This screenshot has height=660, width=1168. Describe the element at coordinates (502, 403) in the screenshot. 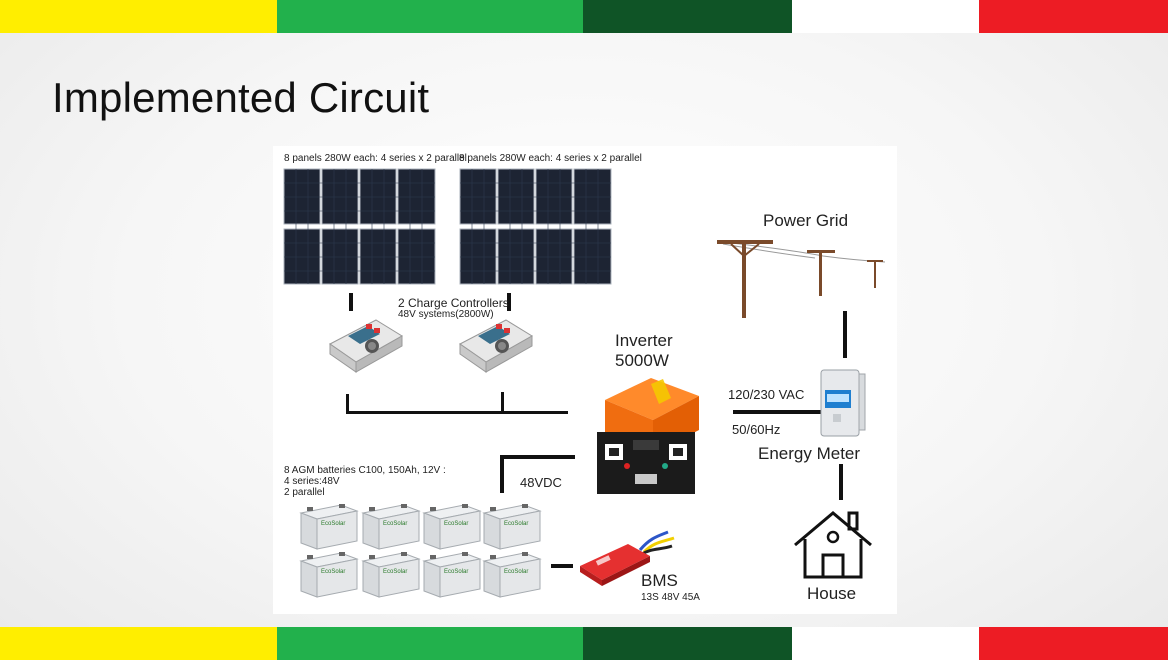

I see `wire-controller-right` at that location.